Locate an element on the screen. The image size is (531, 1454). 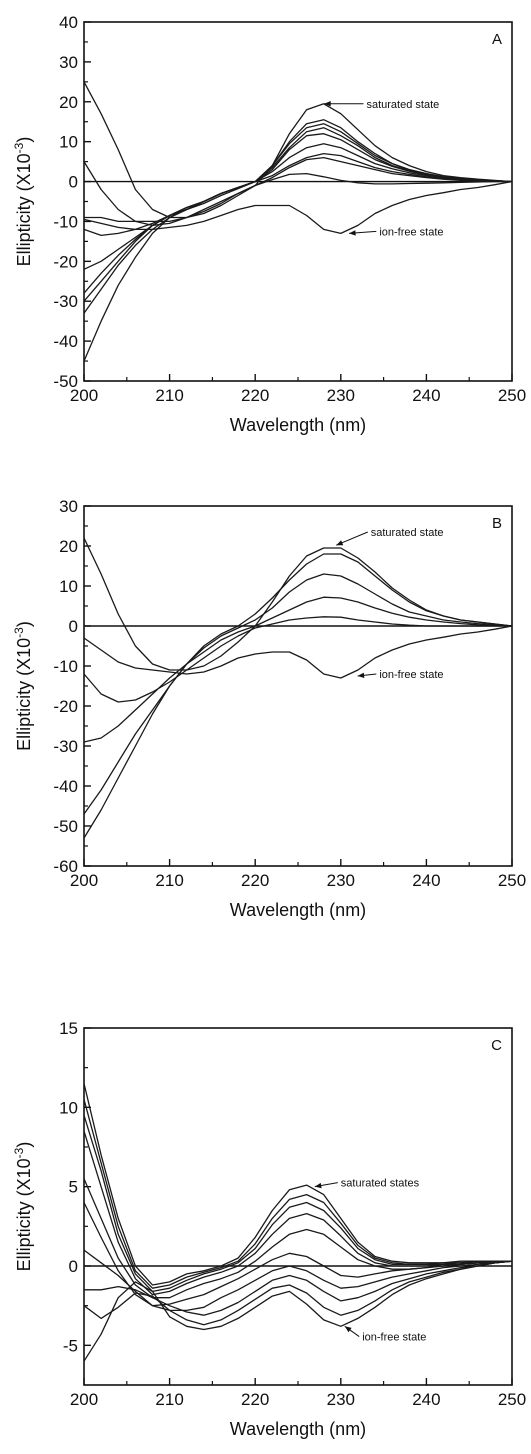
y-tick-label: 40 is located at coordinates (68, 22).